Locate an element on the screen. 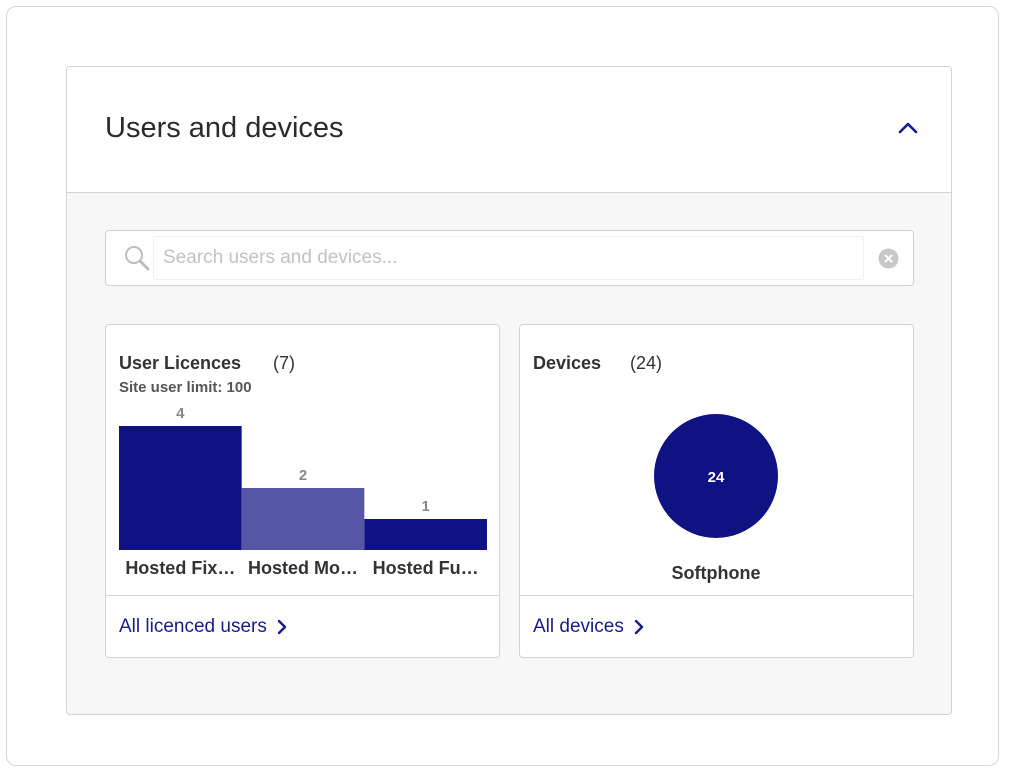 The width and height of the screenshot is (1009, 772). user-licences-footer: All licenced users is located at coordinates (302, 626).